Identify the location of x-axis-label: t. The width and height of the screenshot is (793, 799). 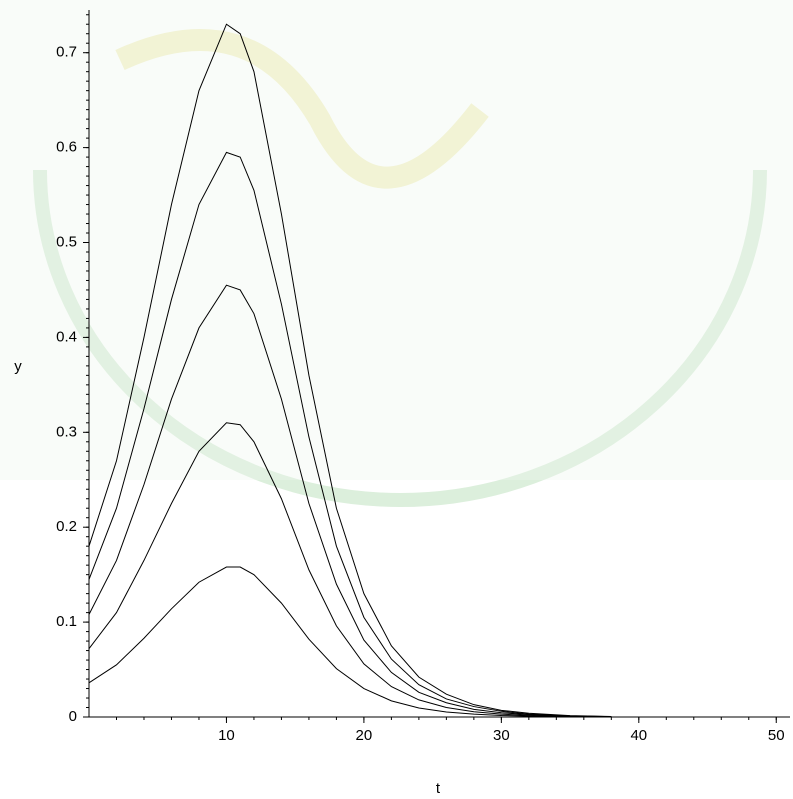
(438, 788).